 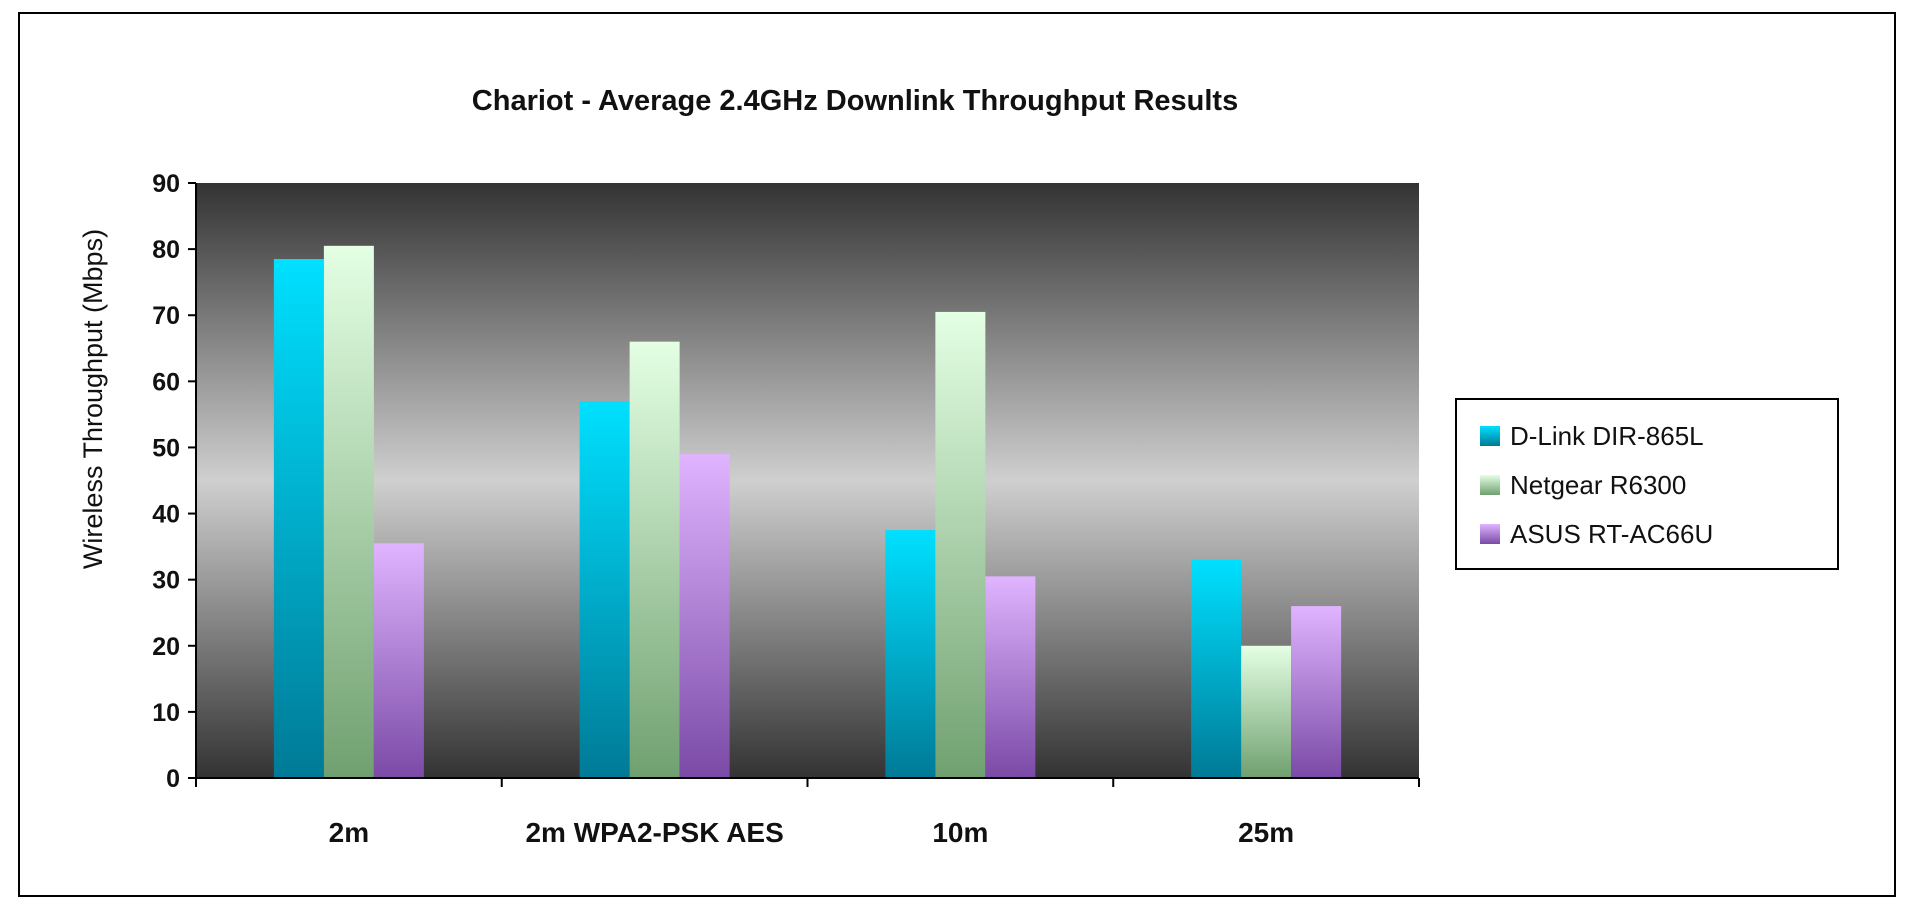 I want to click on y-tick-label: 20, so click(x=166, y=647).